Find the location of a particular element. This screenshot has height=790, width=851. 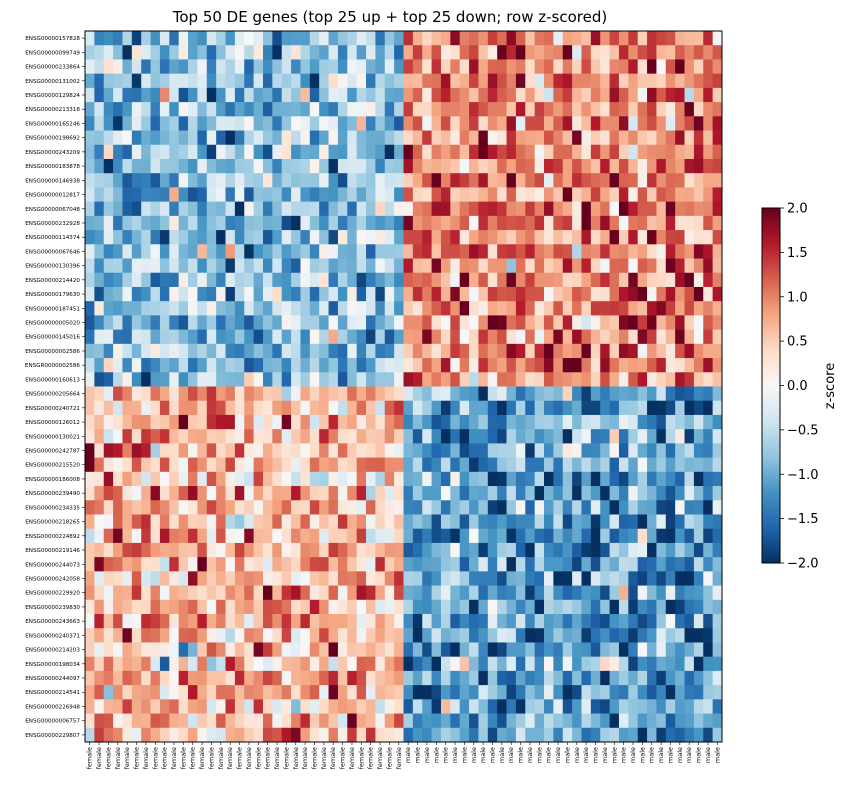

row-label: ENSG00000165246 is located at coordinates (52, 124).